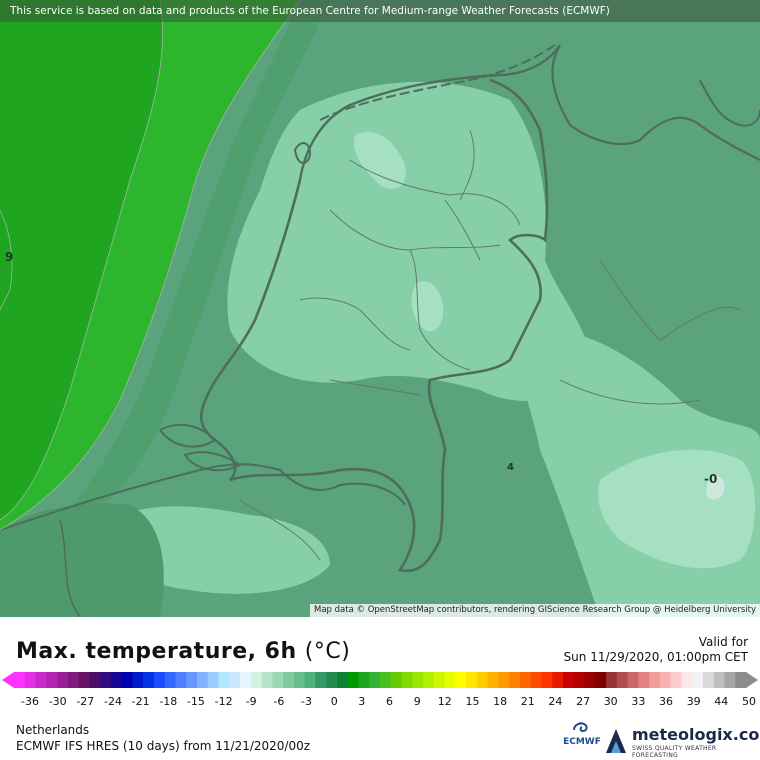 This screenshot has height=760, width=760. Describe the element at coordinates (610, 701) in the screenshot. I see `colorbar-tick-label: 30` at that location.